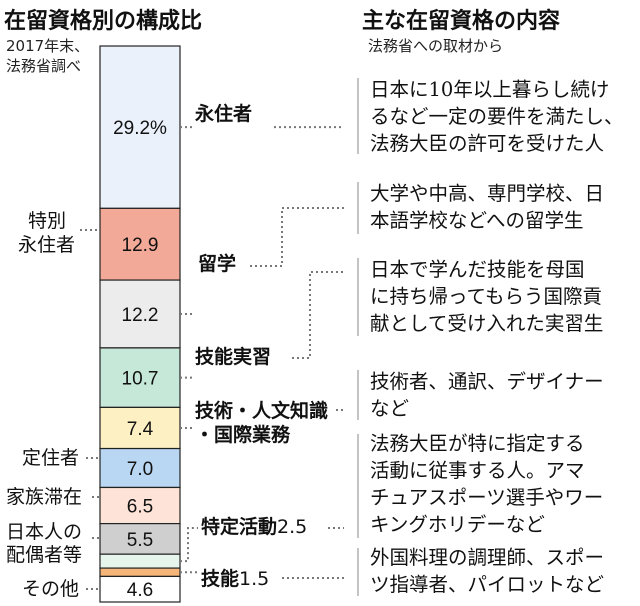 The height and width of the screenshot is (606, 640). Describe the element at coordinates (233, 357) in the screenshot. I see `label-ginou-jisshu: 技能実習` at that location.